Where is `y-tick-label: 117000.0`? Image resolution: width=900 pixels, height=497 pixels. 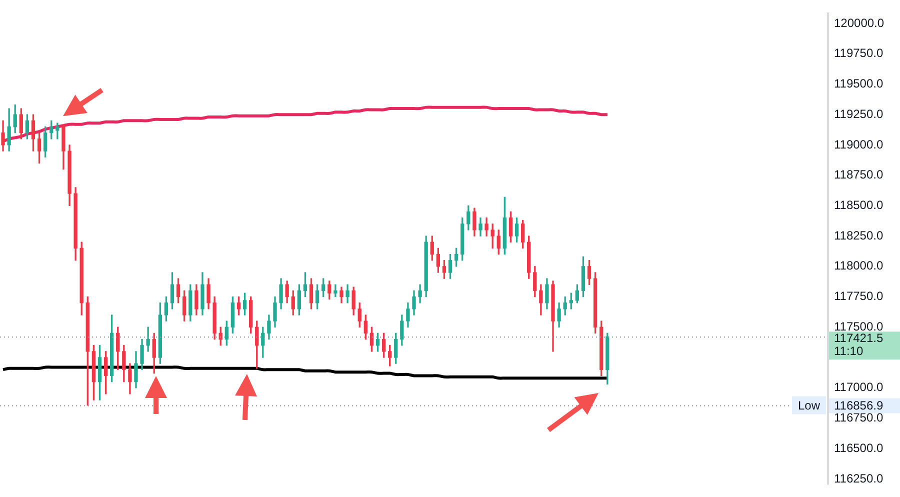
y-tick-label: 117000.0 is located at coordinates (859, 387).